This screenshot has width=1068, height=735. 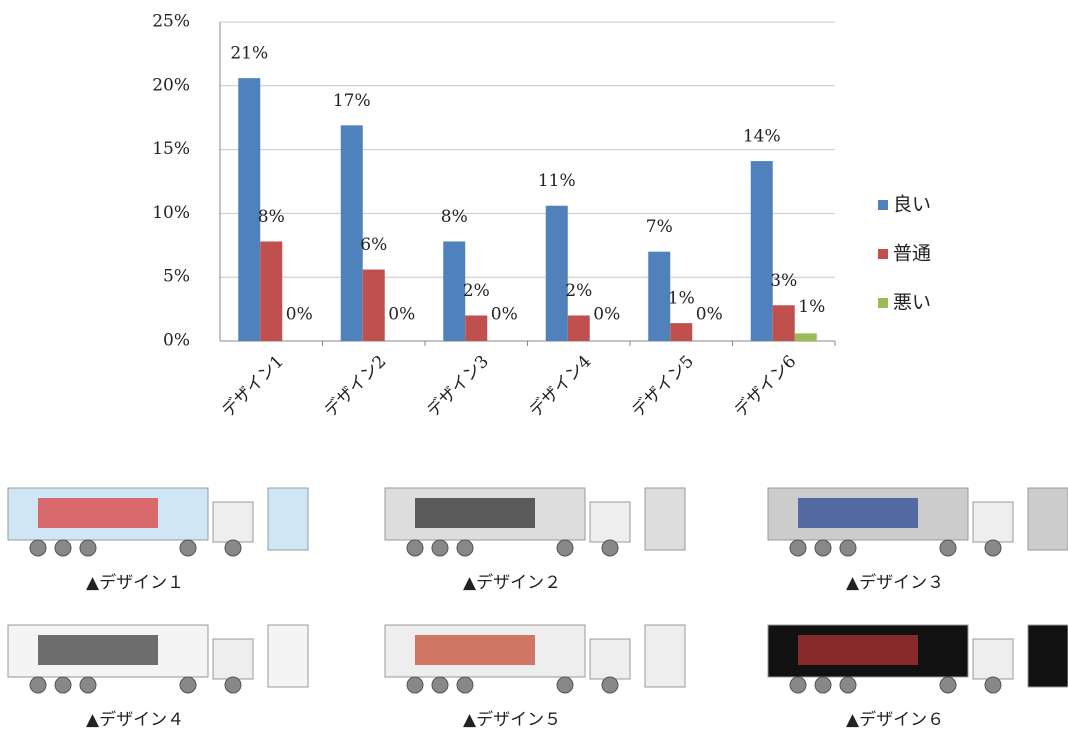 I want to click on value-label: 21%, so click(x=249, y=54).